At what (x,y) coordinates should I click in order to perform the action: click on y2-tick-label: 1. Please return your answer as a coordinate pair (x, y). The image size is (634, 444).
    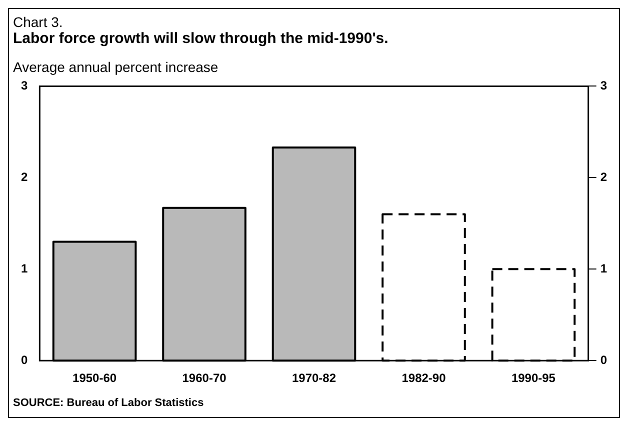
    Looking at the image, I should click on (24, 268).